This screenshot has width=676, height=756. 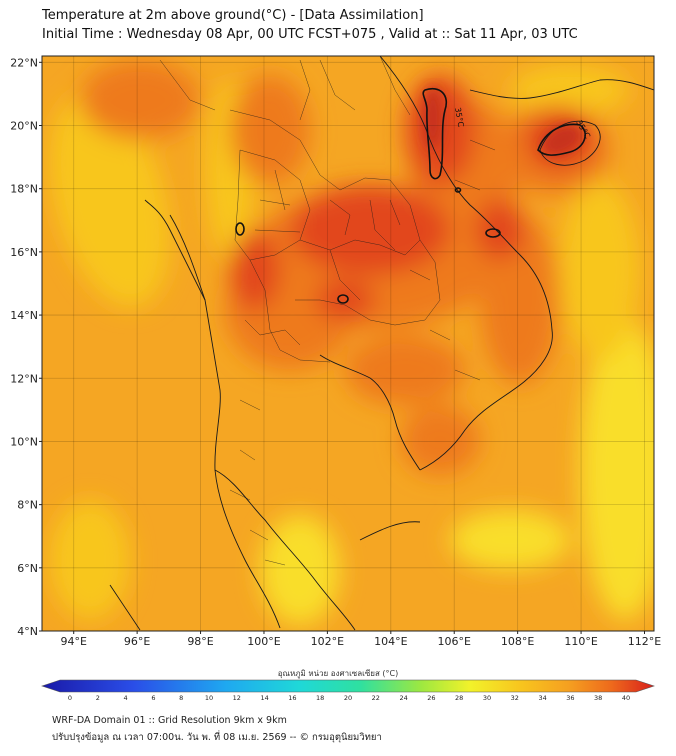 What do you see at coordinates (209, 698) in the screenshot?
I see `colorbar-tick-label: 10` at bounding box center [209, 698].